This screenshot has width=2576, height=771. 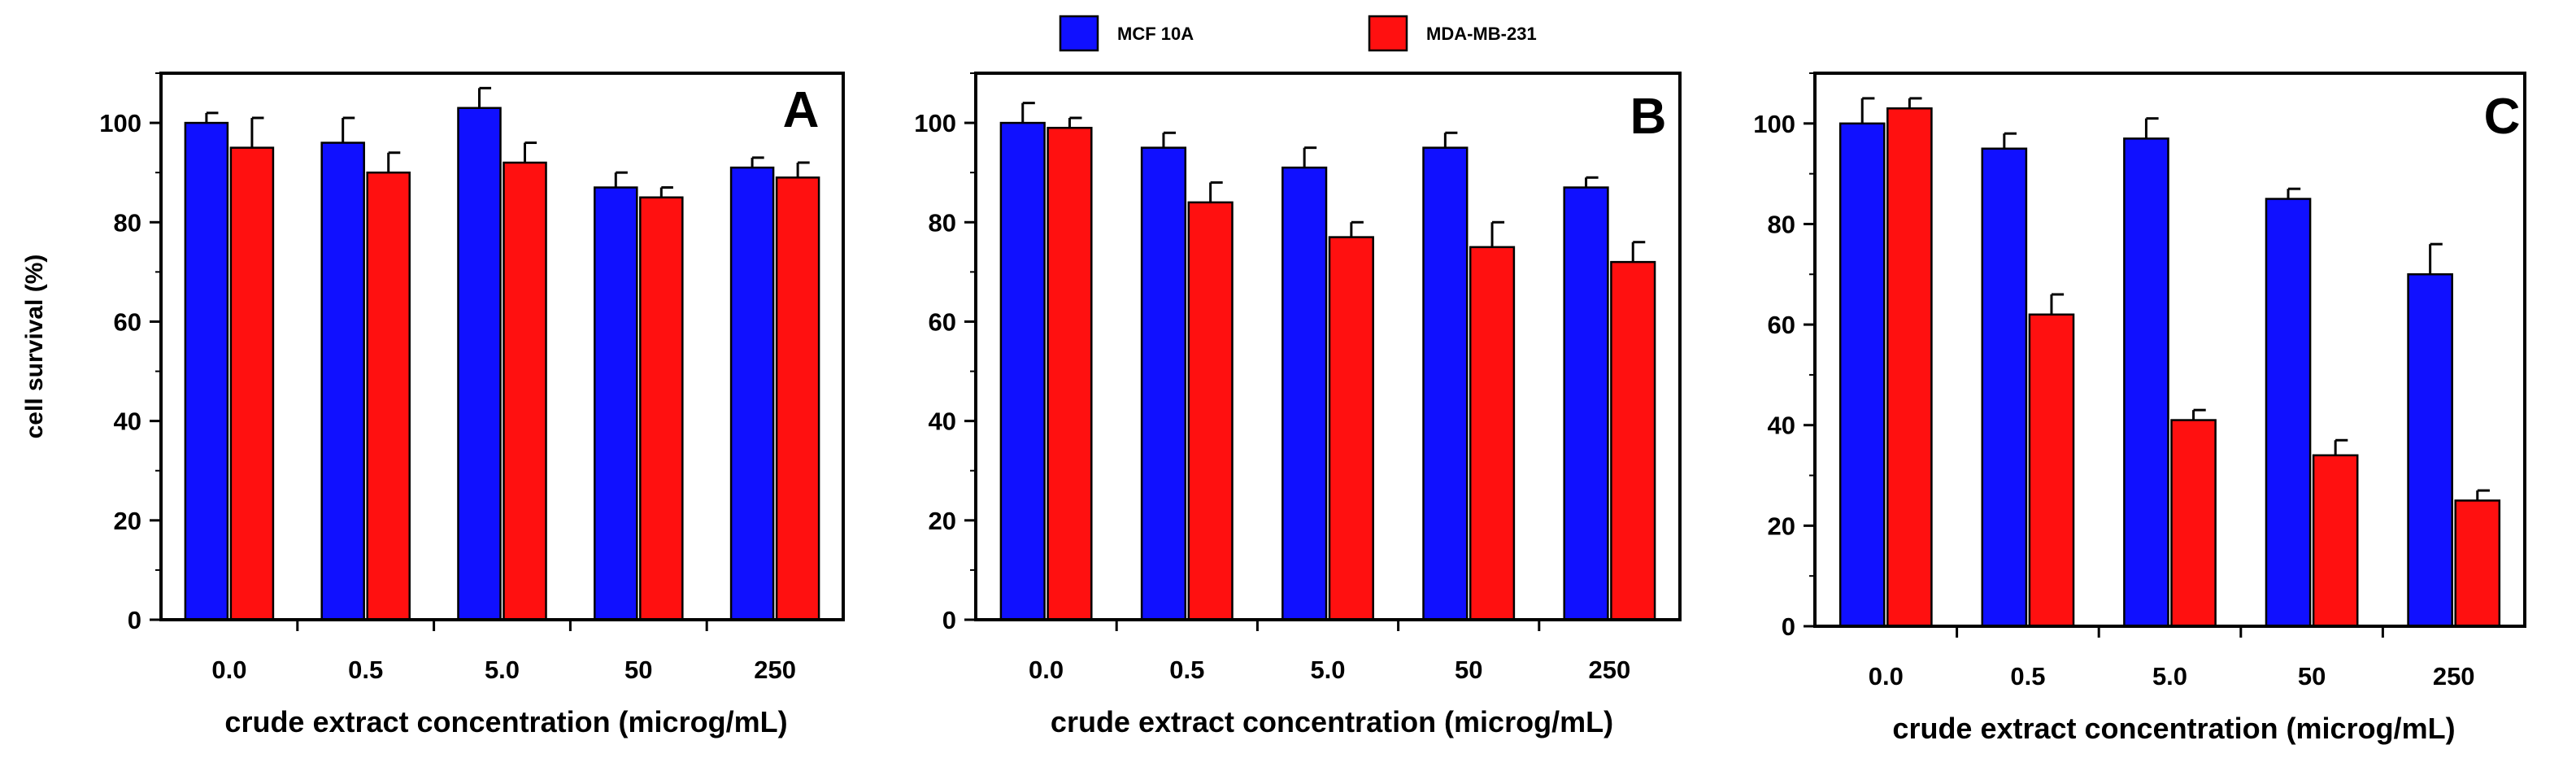 I want to click on legend-swatch-mcf10a, so click(x=1079, y=33).